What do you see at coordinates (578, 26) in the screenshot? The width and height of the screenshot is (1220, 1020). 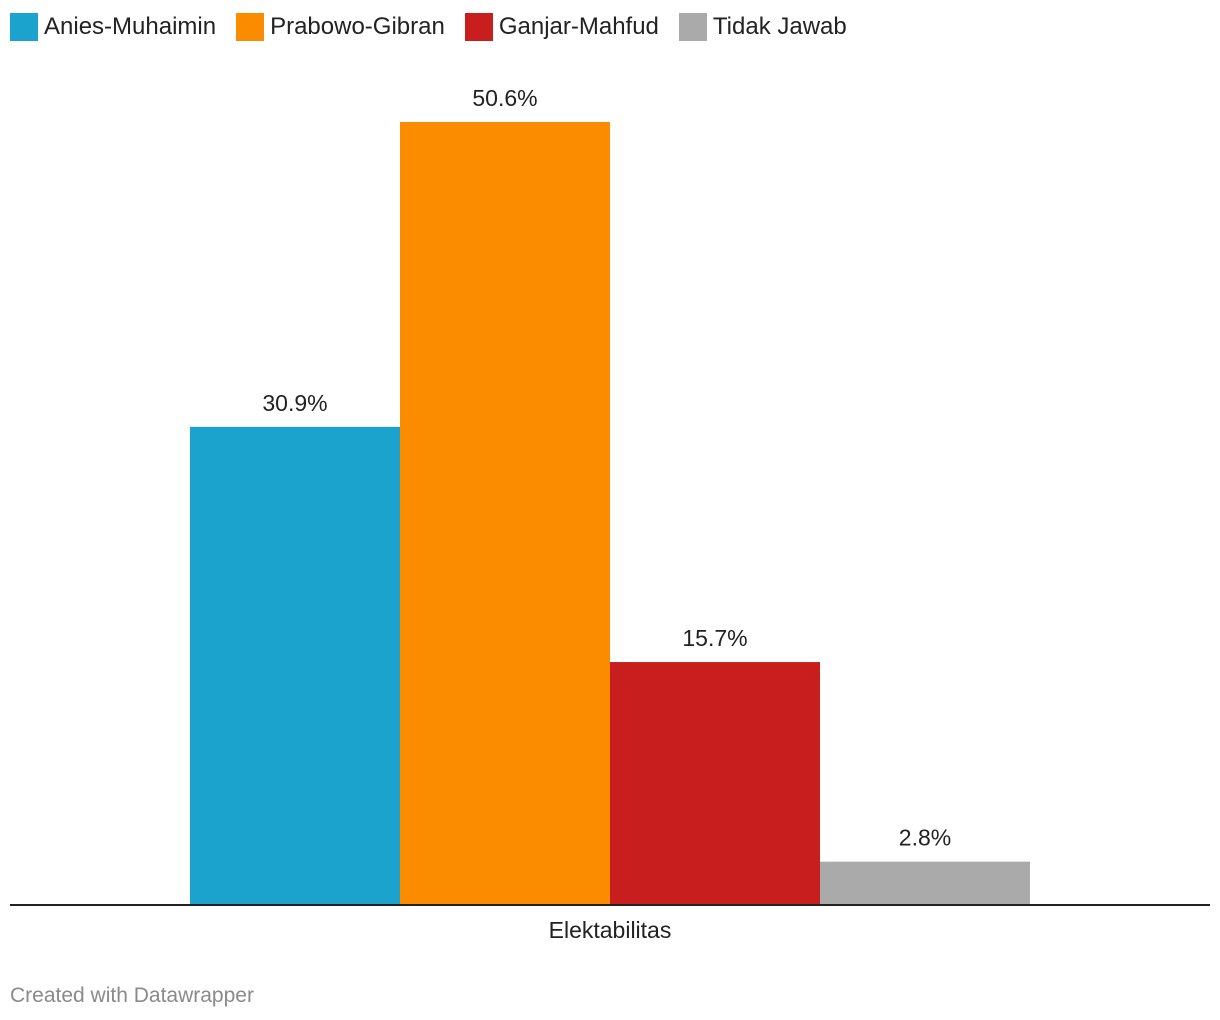 I see `legend-label: Ganjar-Mahfud` at bounding box center [578, 26].